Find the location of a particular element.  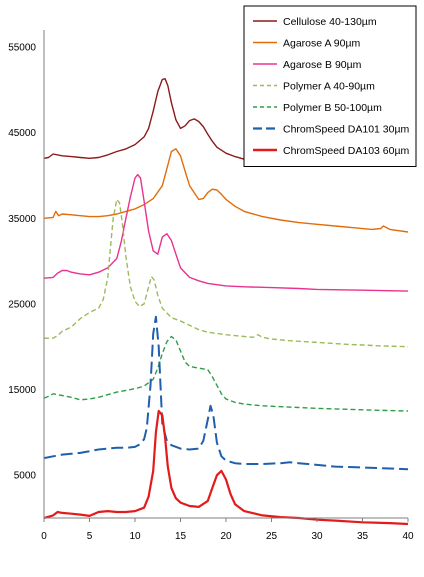

series-line-agarose-a-90-m is located at coordinates (226, 190).